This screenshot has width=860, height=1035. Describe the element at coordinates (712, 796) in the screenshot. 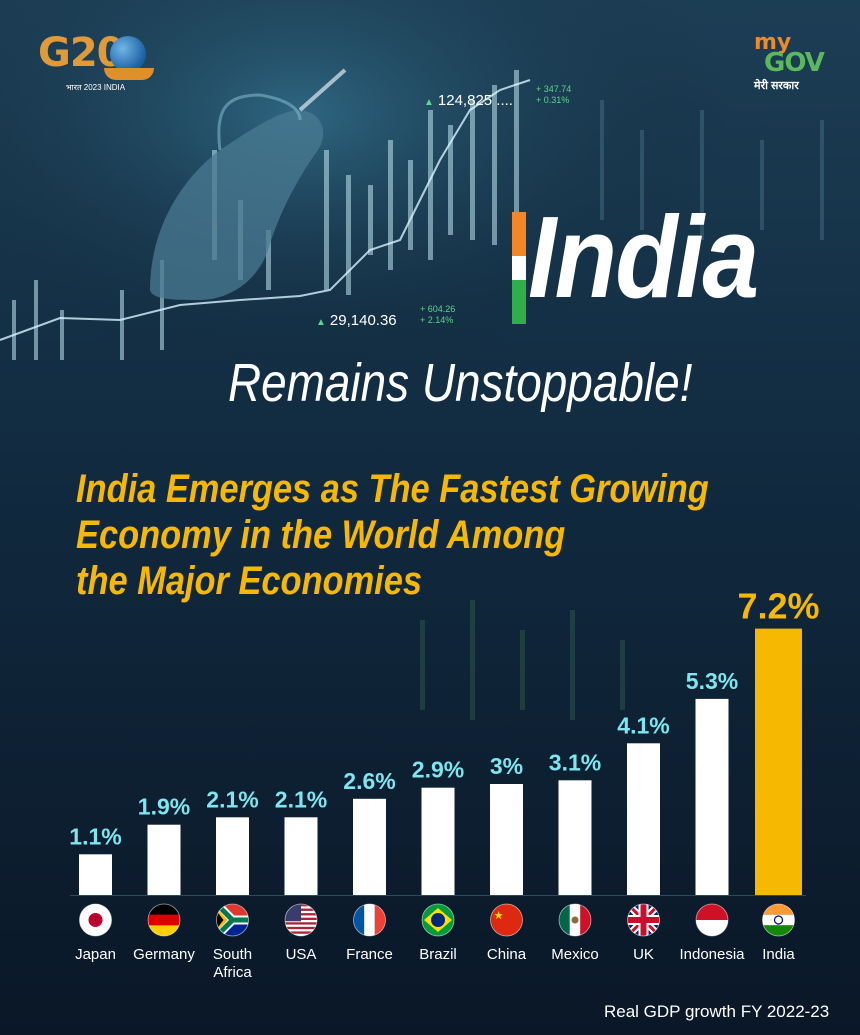

I see `bar-indonesia` at that location.